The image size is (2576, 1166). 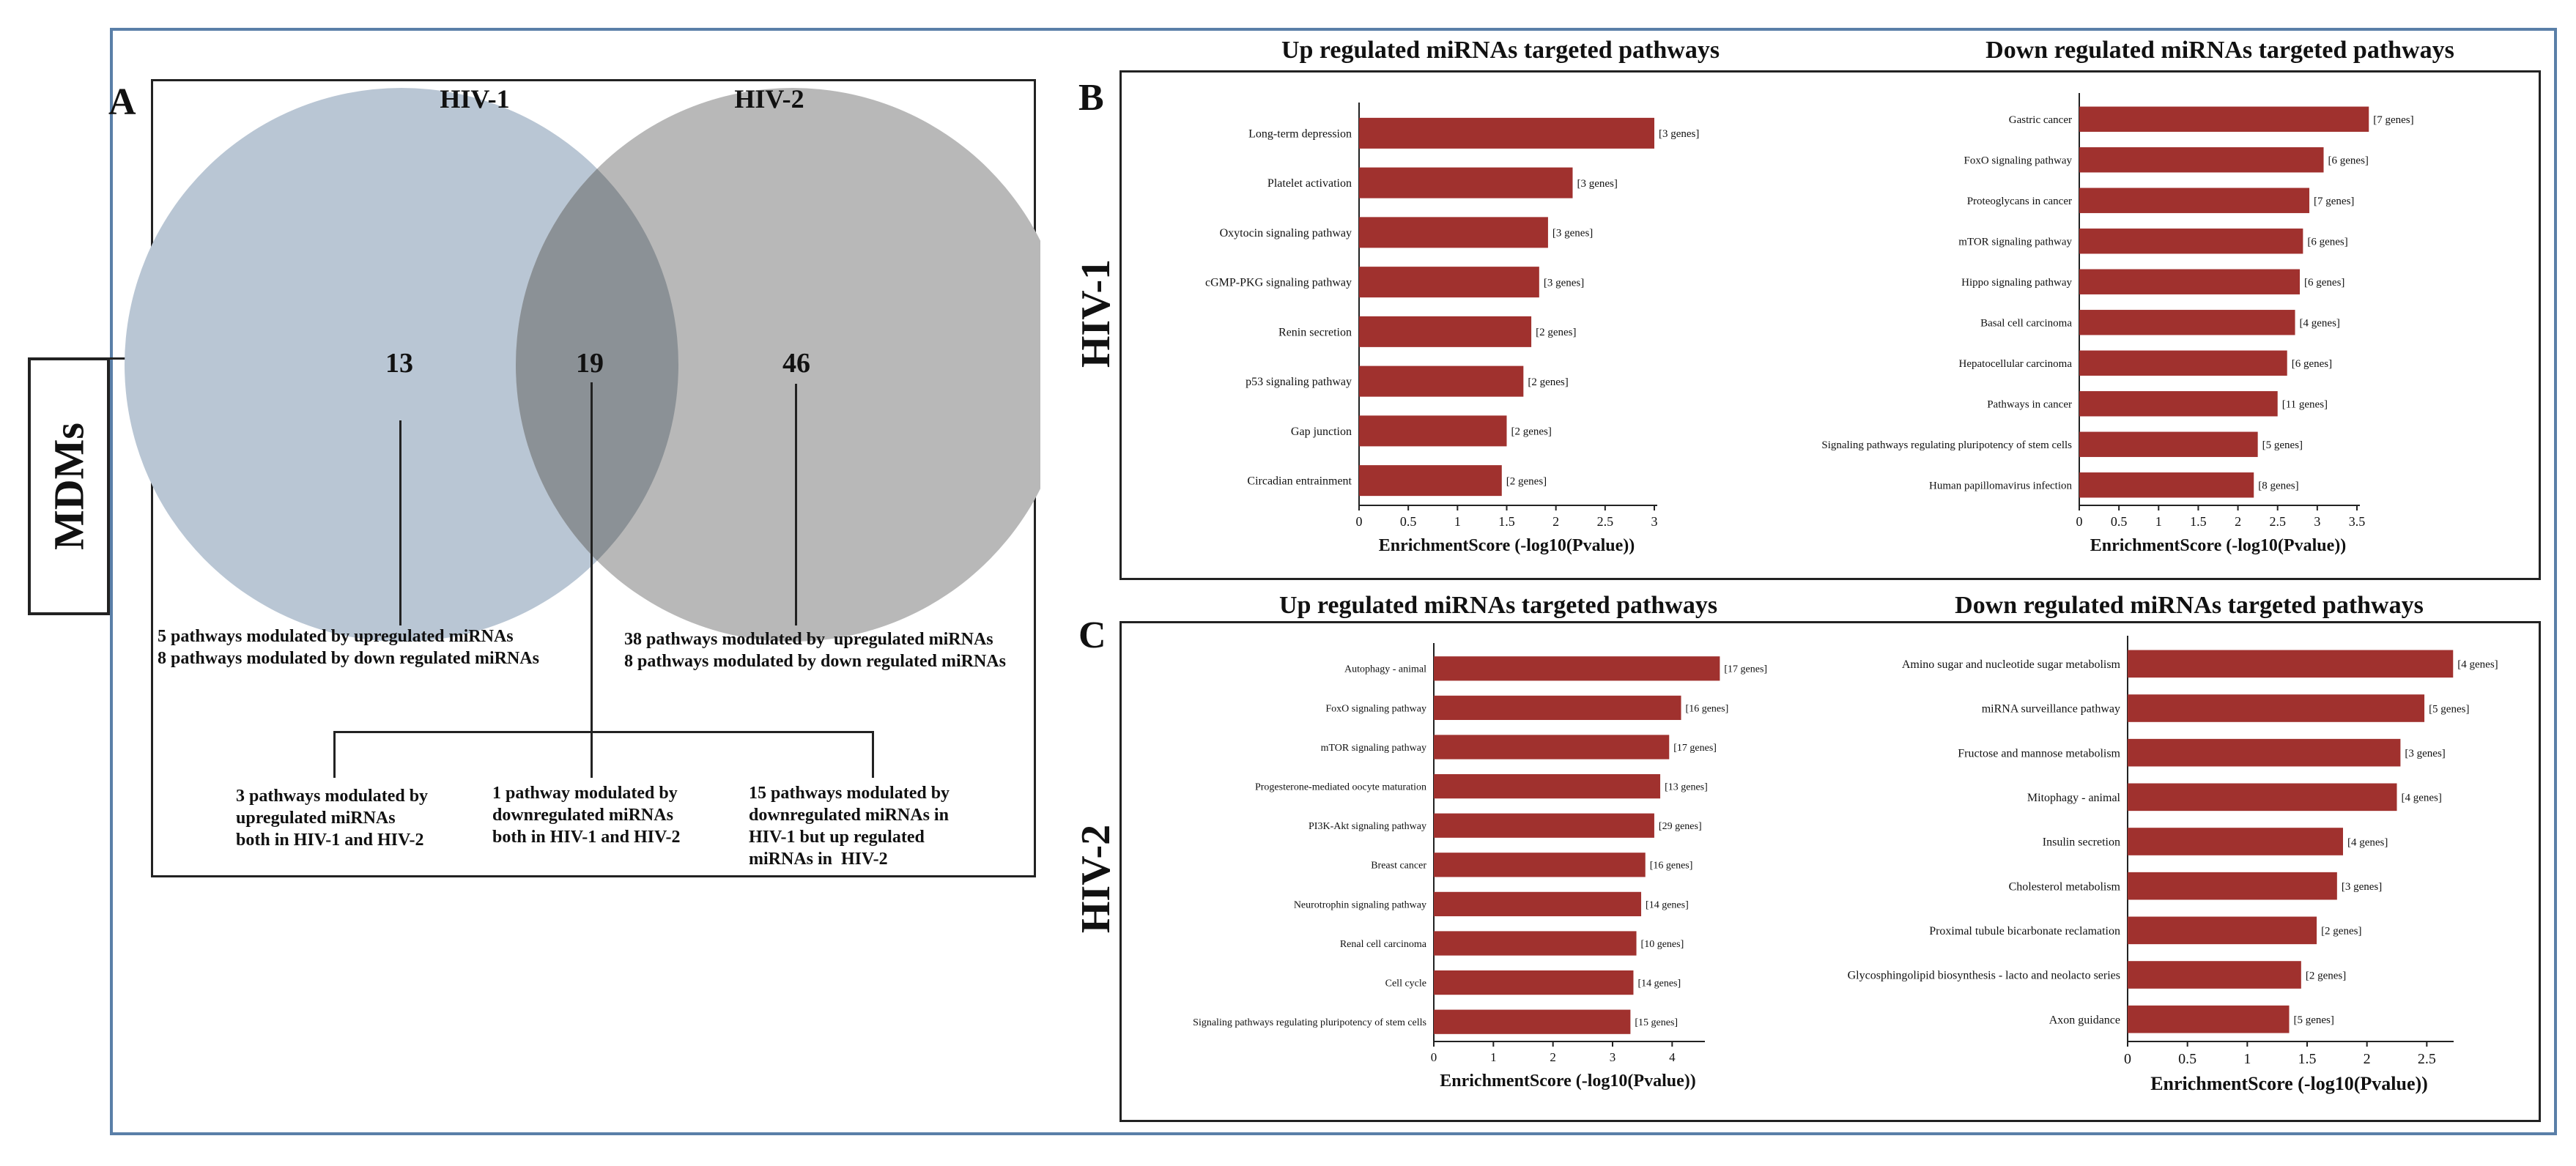 I want to click on mdms-label-box, so click(x=69, y=486).